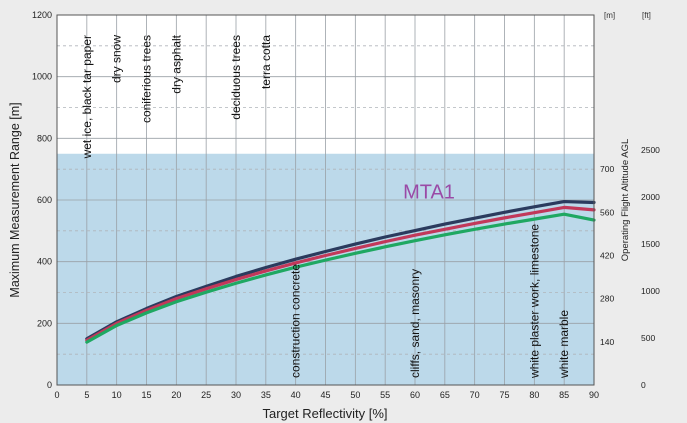 The width and height of the screenshot is (687, 423). Describe the element at coordinates (609, 15) in the screenshot. I see `right-axis-m-unit: [m]` at that location.